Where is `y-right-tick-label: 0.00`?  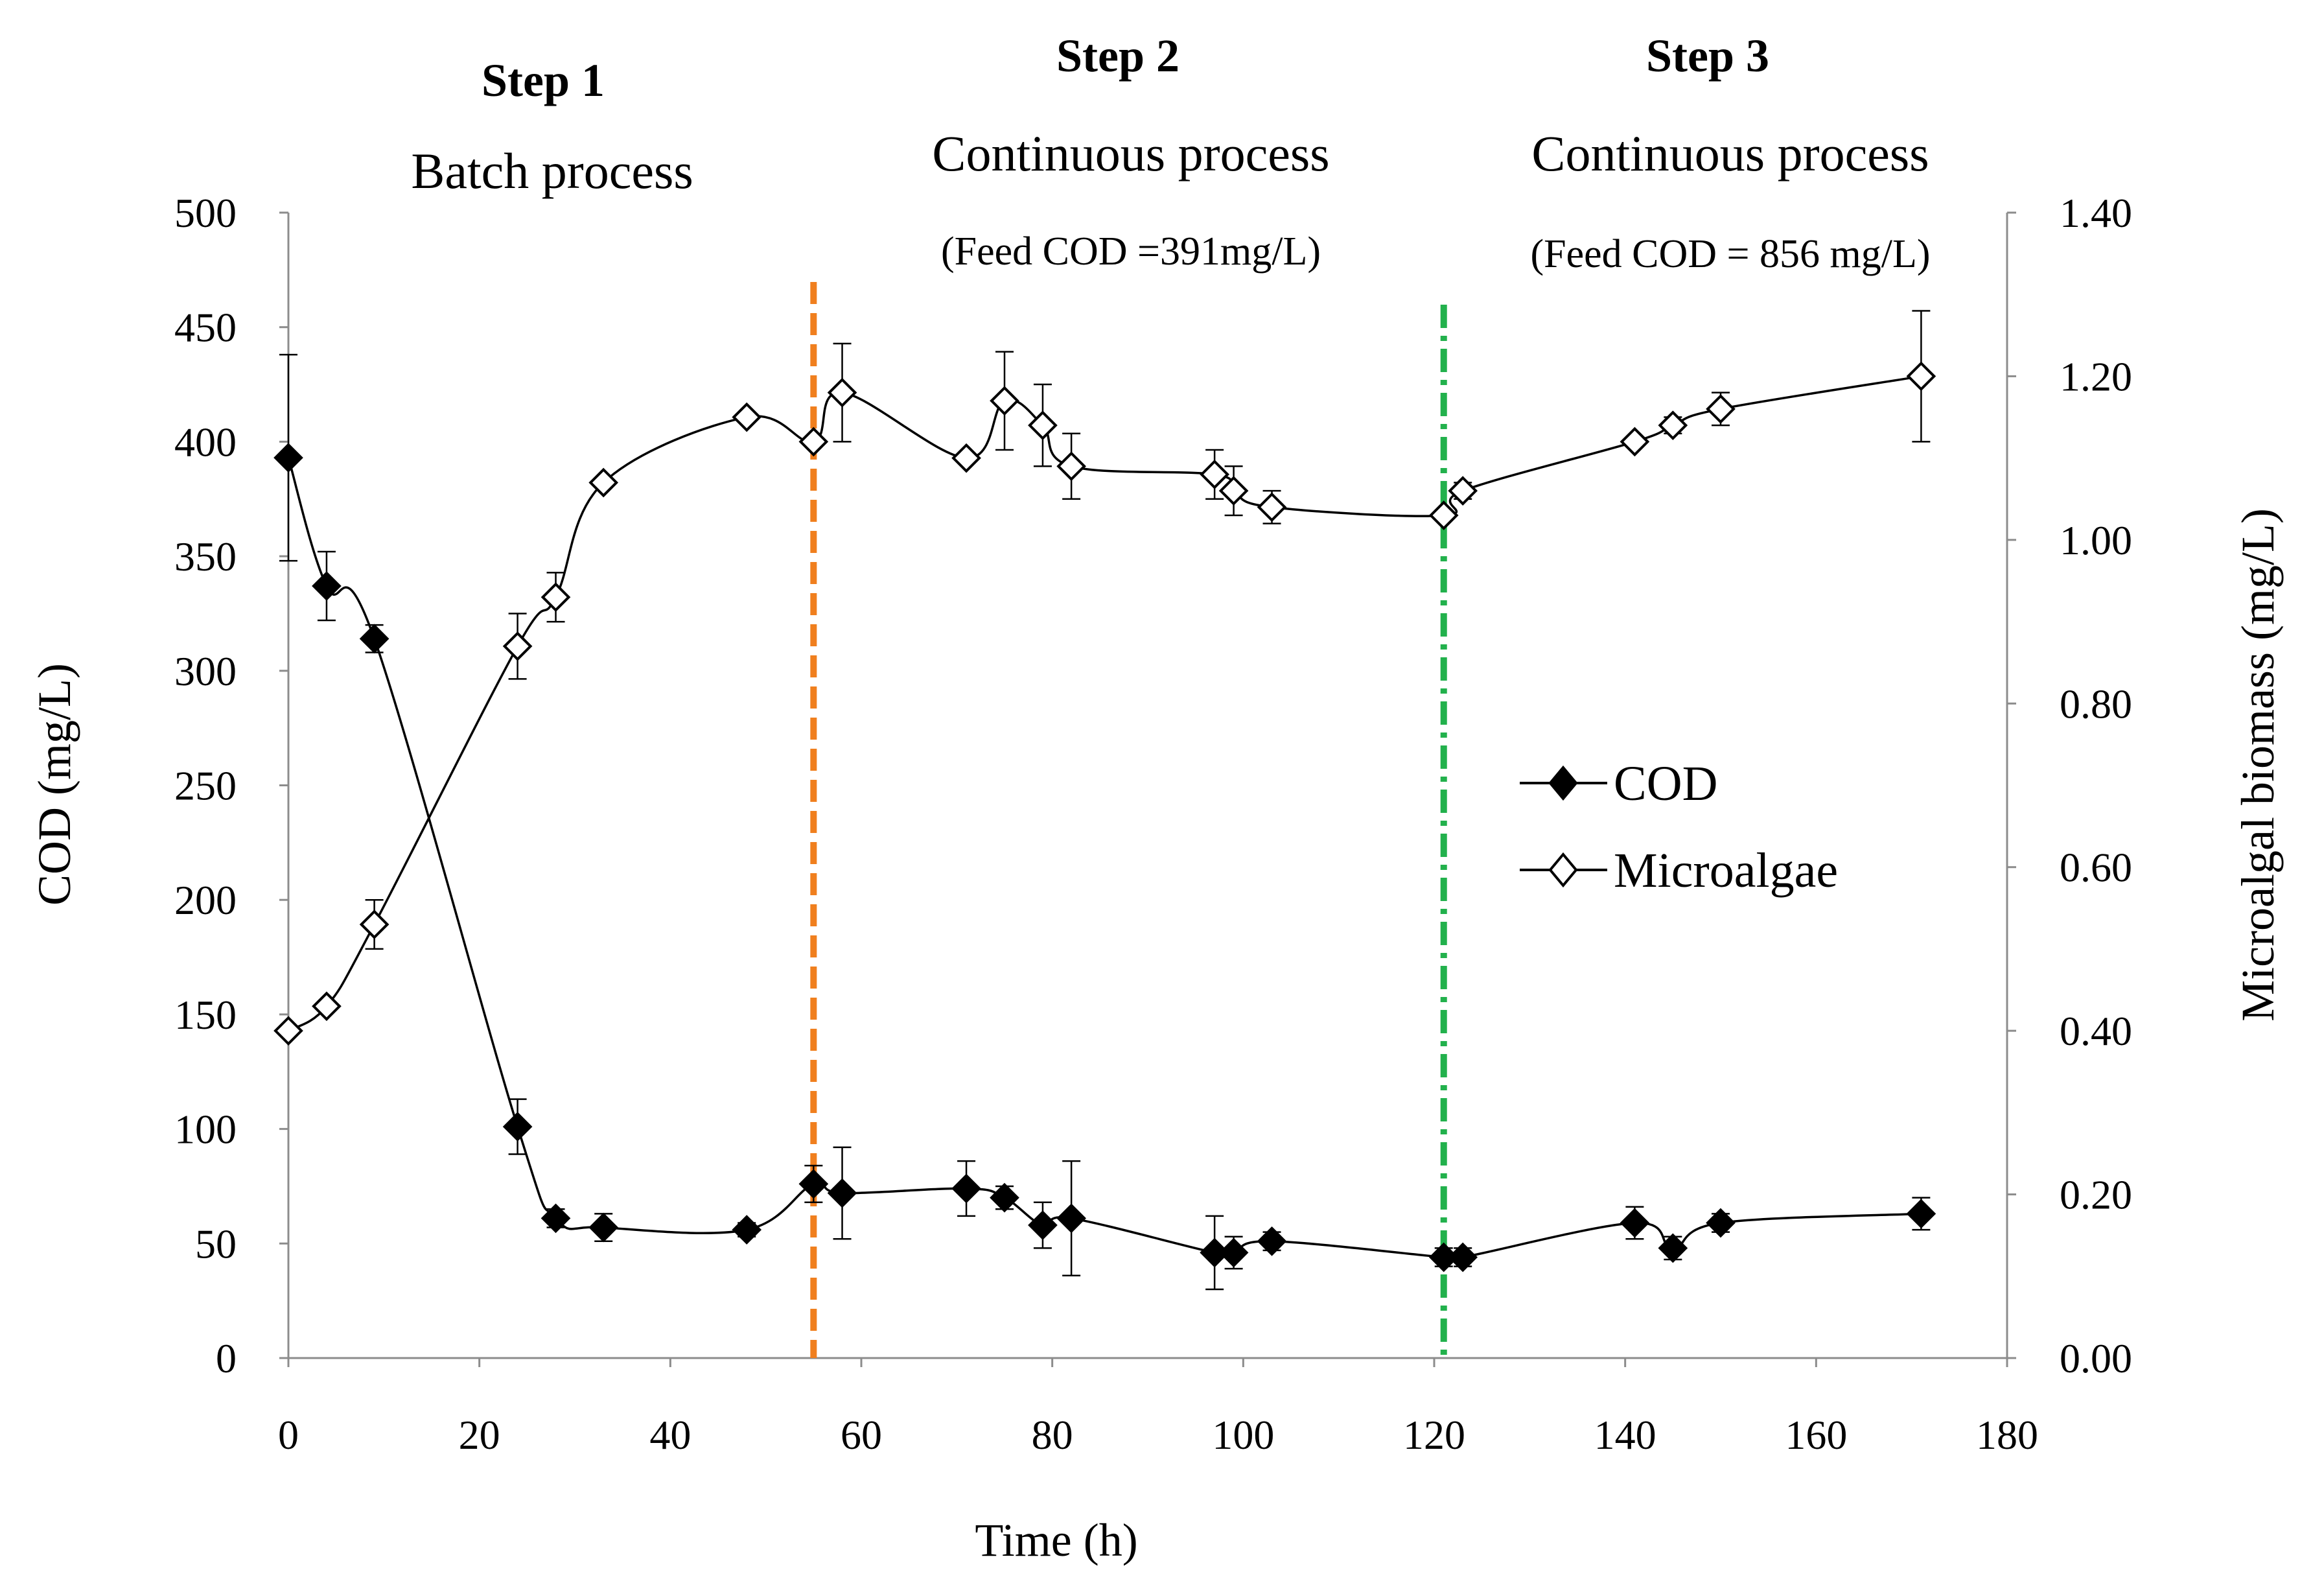 y-right-tick-label: 0.00 is located at coordinates (2096, 1358).